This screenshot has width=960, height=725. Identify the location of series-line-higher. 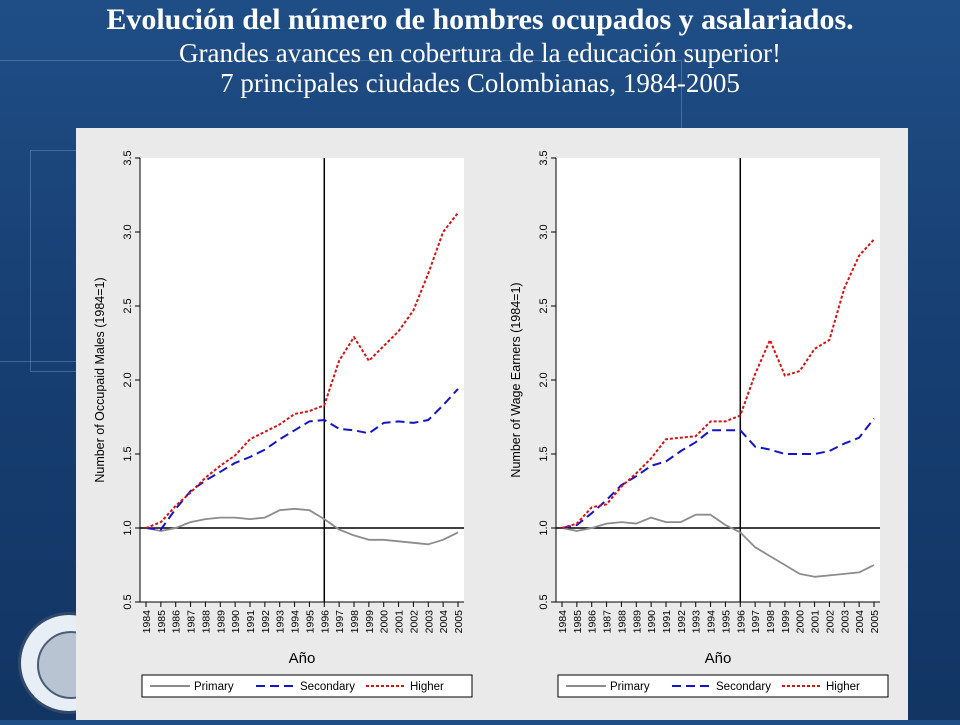
(302, 370).